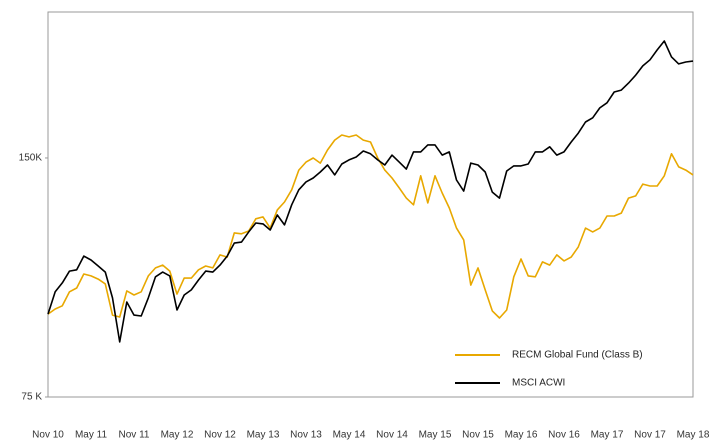 The height and width of the screenshot is (448, 713). I want to click on legend-label: MSCI ACWI, so click(538, 383).